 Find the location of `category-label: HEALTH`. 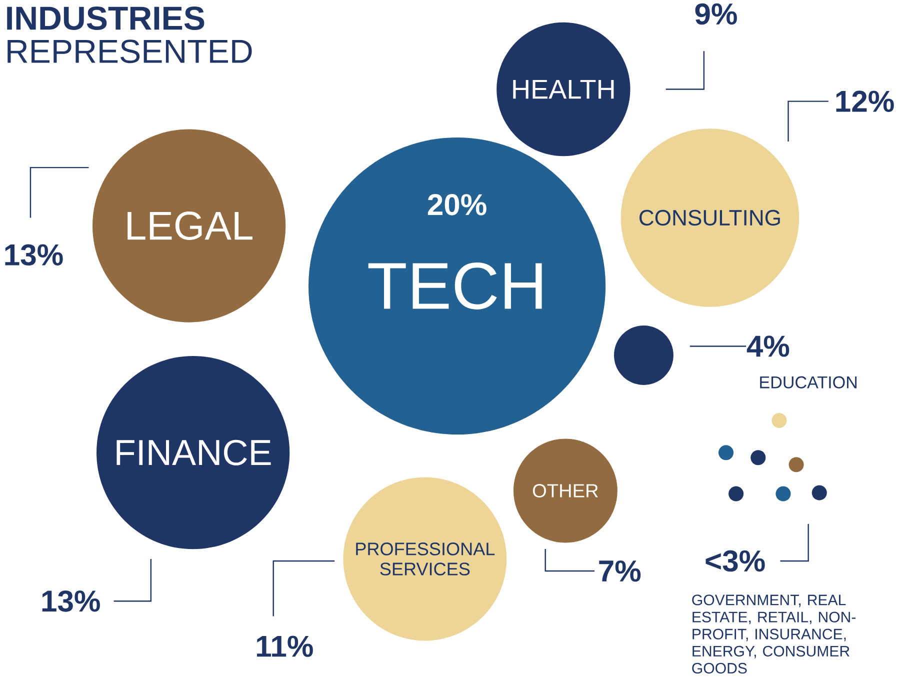

category-label: HEALTH is located at coordinates (563, 89).